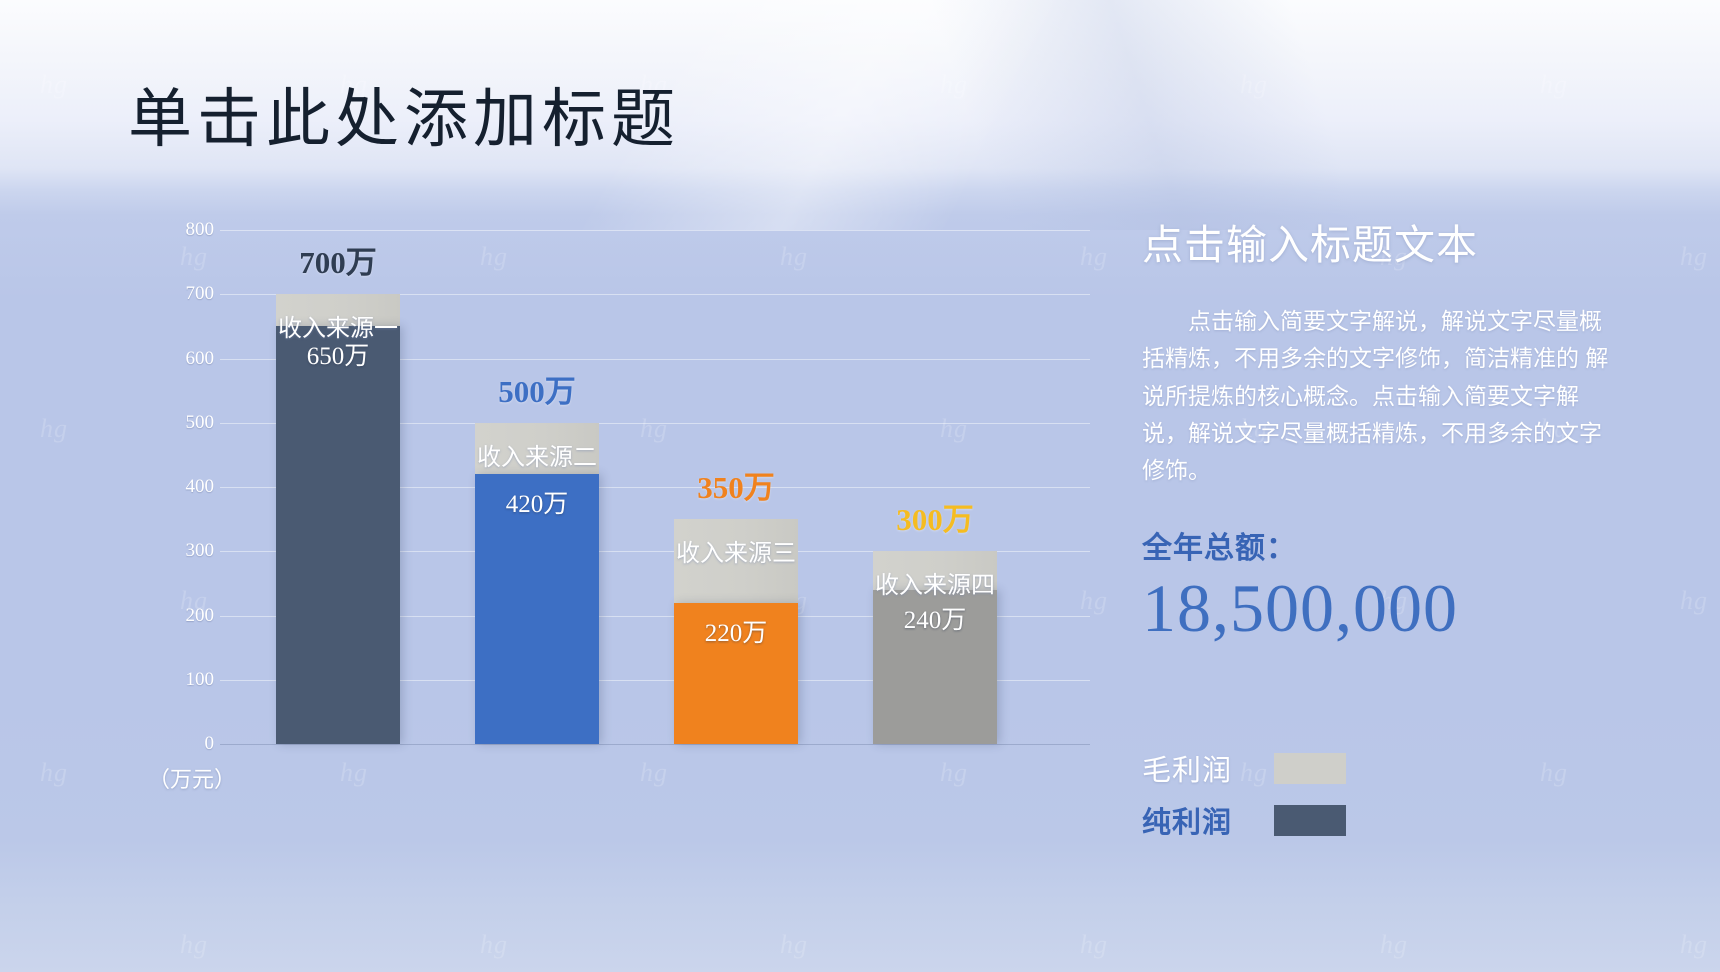 The width and height of the screenshot is (1720, 972). I want to click on chart-y-axis: 0 100 200 300 400 500 600 700 800, so click(172, 486).